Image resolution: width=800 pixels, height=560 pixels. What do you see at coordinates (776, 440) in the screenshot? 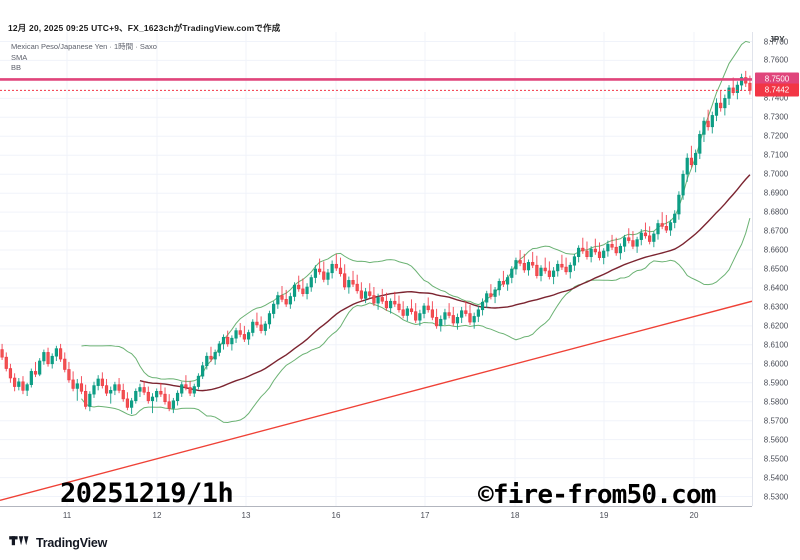
I see `price-tick: 8.5600` at bounding box center [776, 440].